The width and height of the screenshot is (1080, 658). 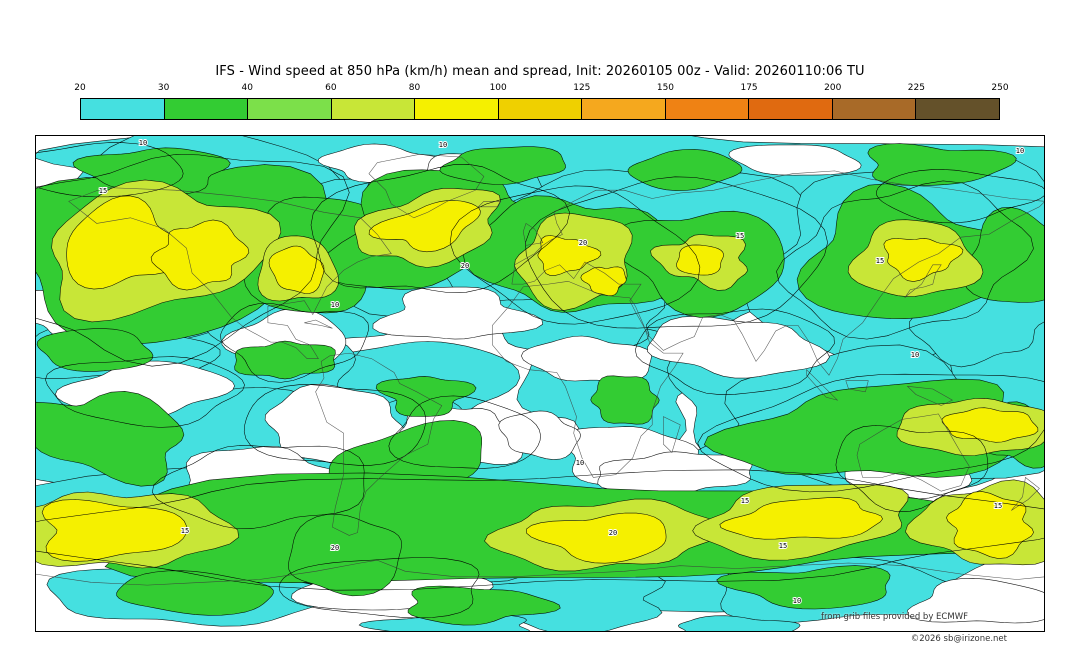 What do you see at coordinates (588, 379) in the screenshot?
I see `coastline-africa` at bounding box center [588, 379].